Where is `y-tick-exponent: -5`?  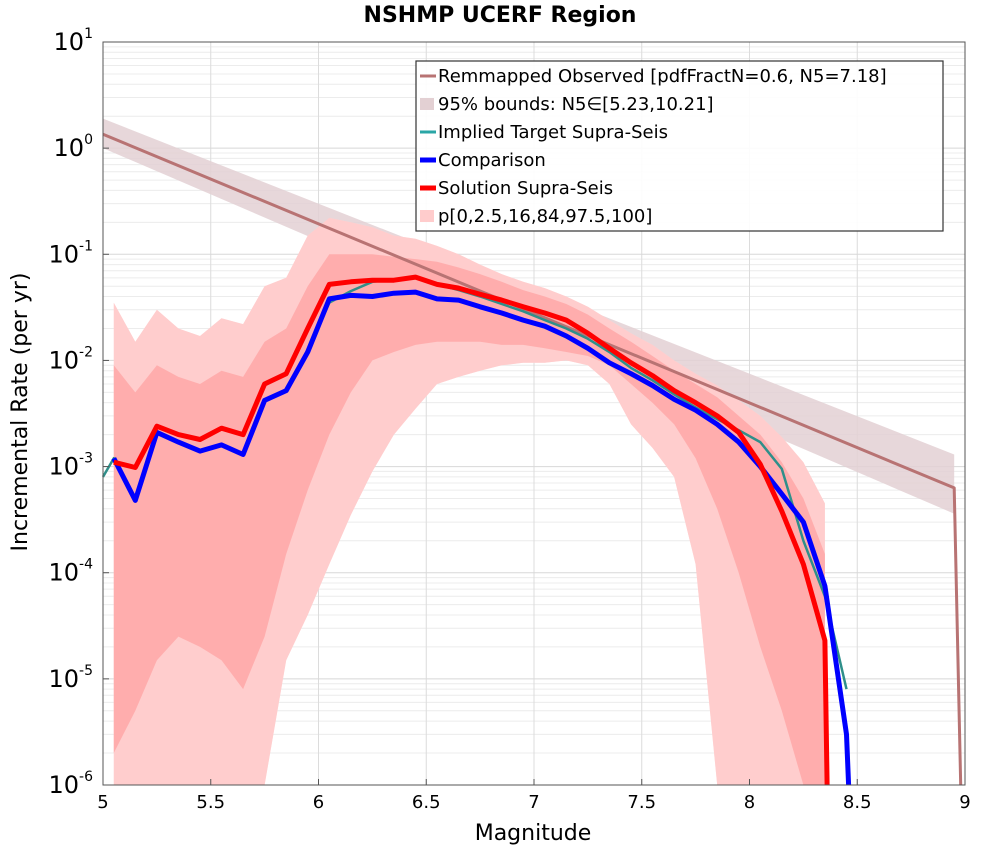 y-tick-exponent: -5 is located at coordinates (86, 671).